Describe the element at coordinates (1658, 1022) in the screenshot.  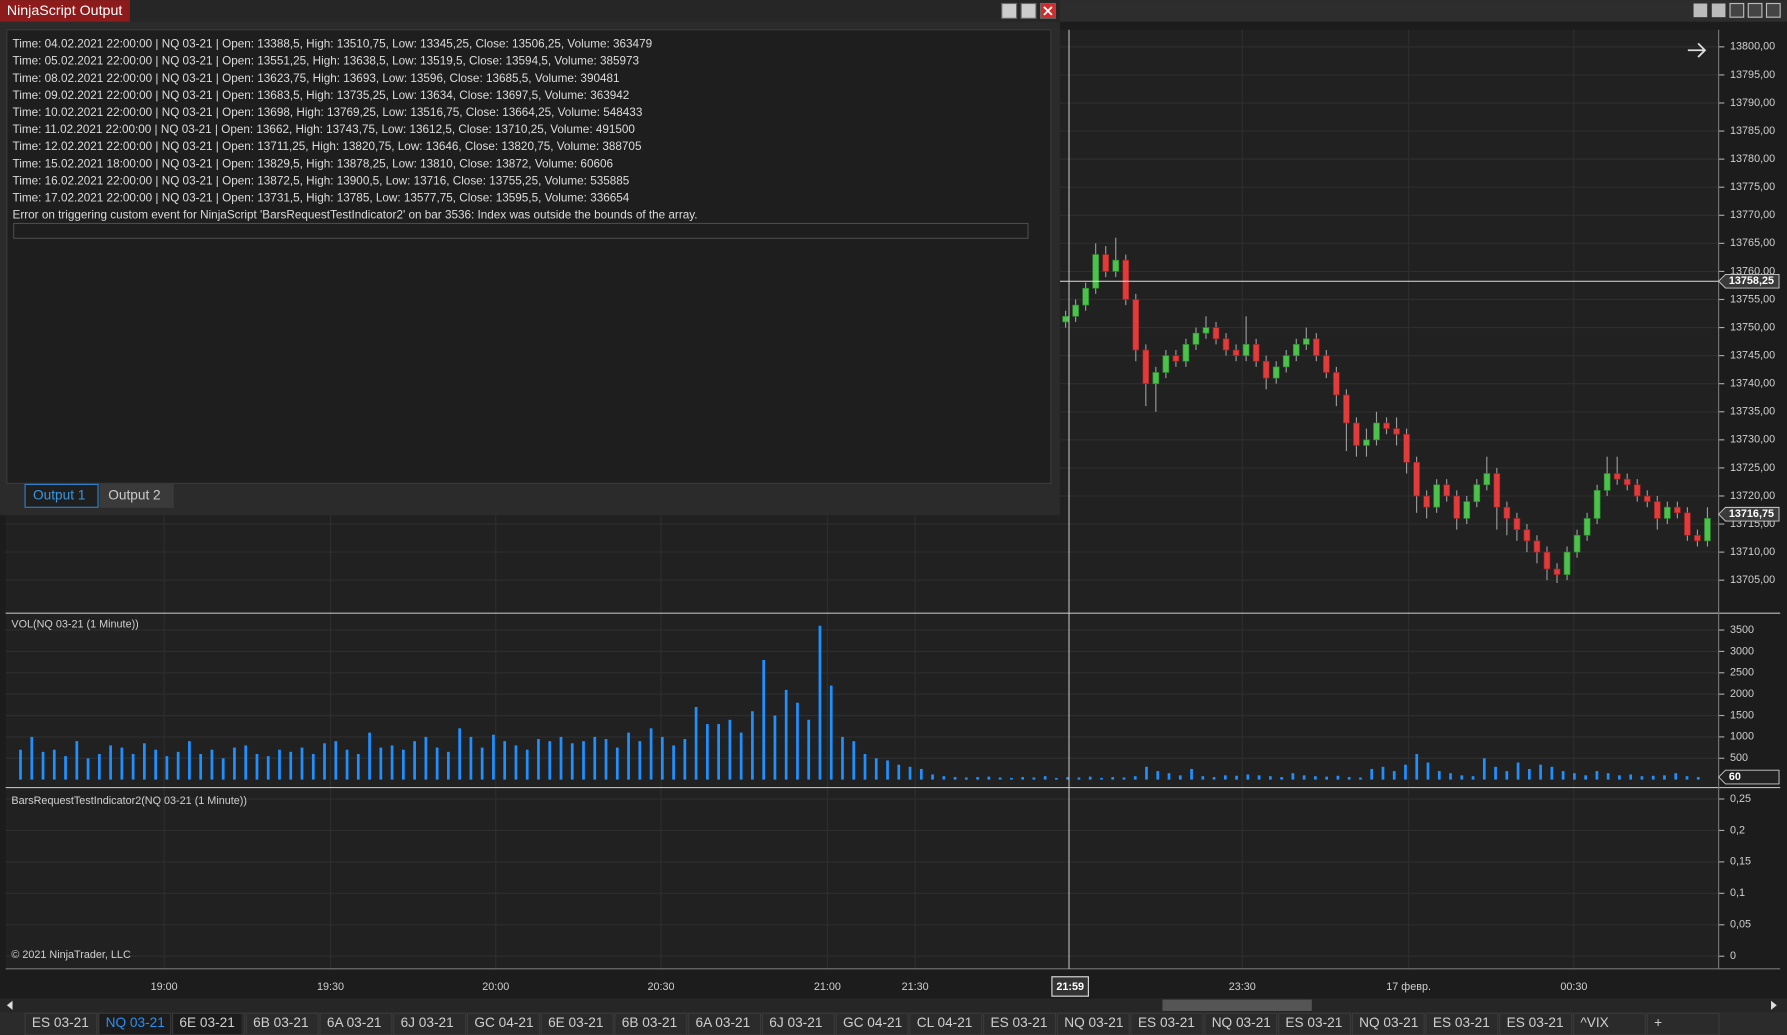
I see `instrument-tab-label: +` at that location.